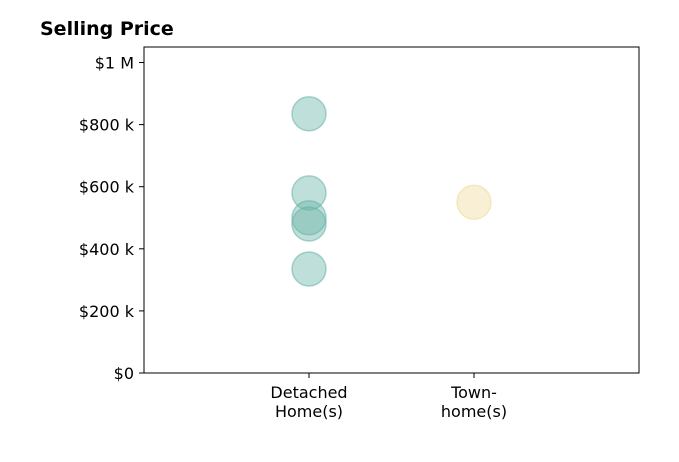 This screenshot has width=679, height=462. What do you see at coordinates (107, 125) in the screenshot?
I see `y-tick-label: $800 k` at bounding box center [107, 125].